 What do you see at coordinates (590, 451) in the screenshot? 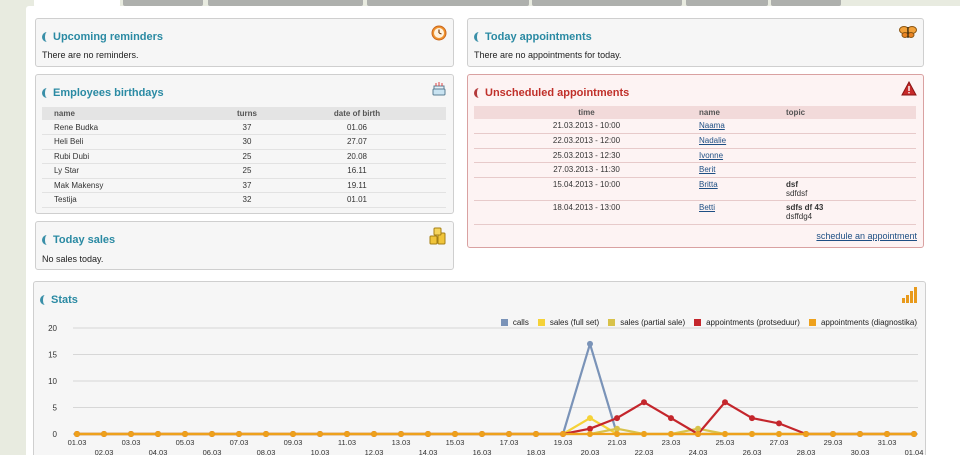
I see `x-tick-label: 20.03` at bounding box center [590, 451].